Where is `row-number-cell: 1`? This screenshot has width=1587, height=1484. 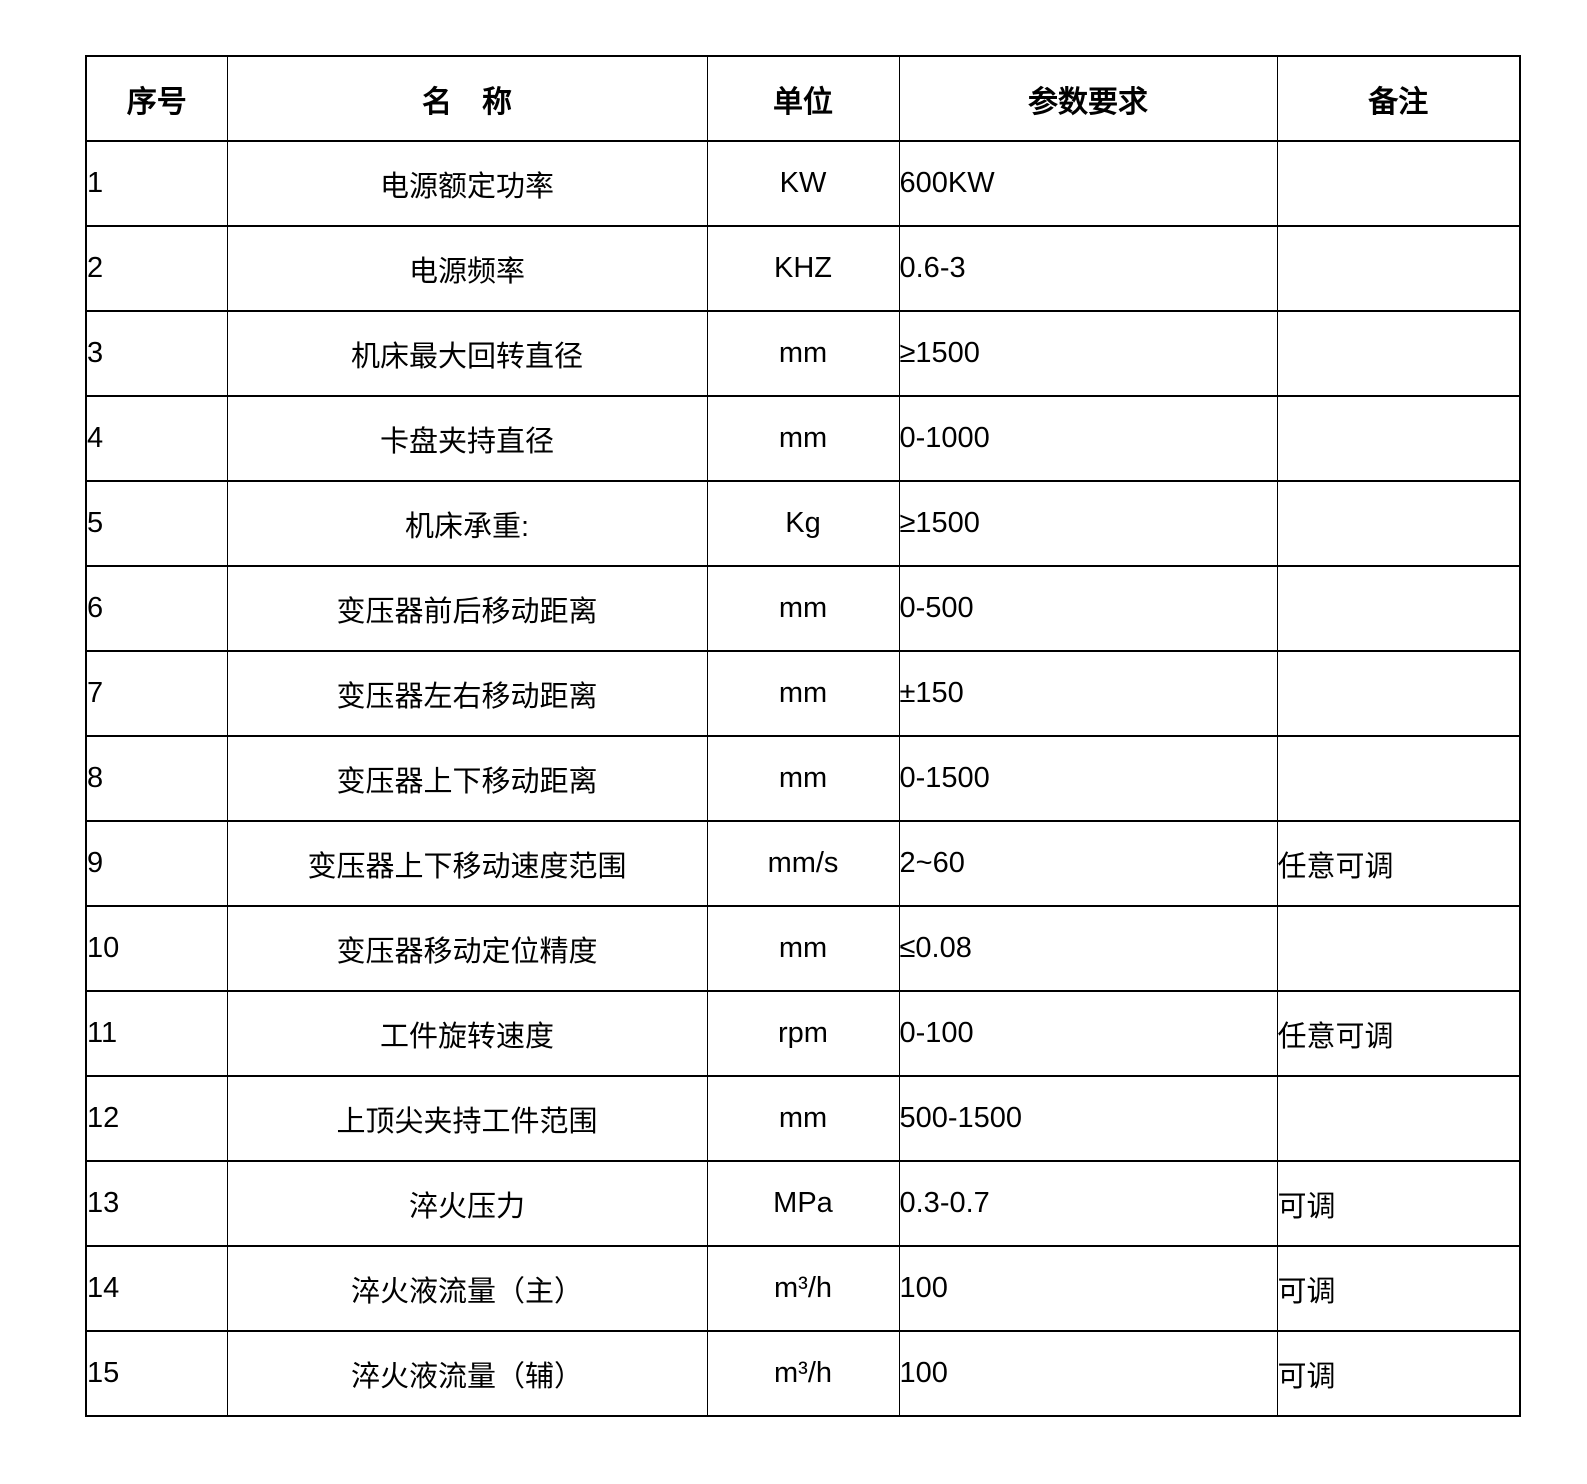 row-number-cell: 1 is located at coordinates (156, 183).